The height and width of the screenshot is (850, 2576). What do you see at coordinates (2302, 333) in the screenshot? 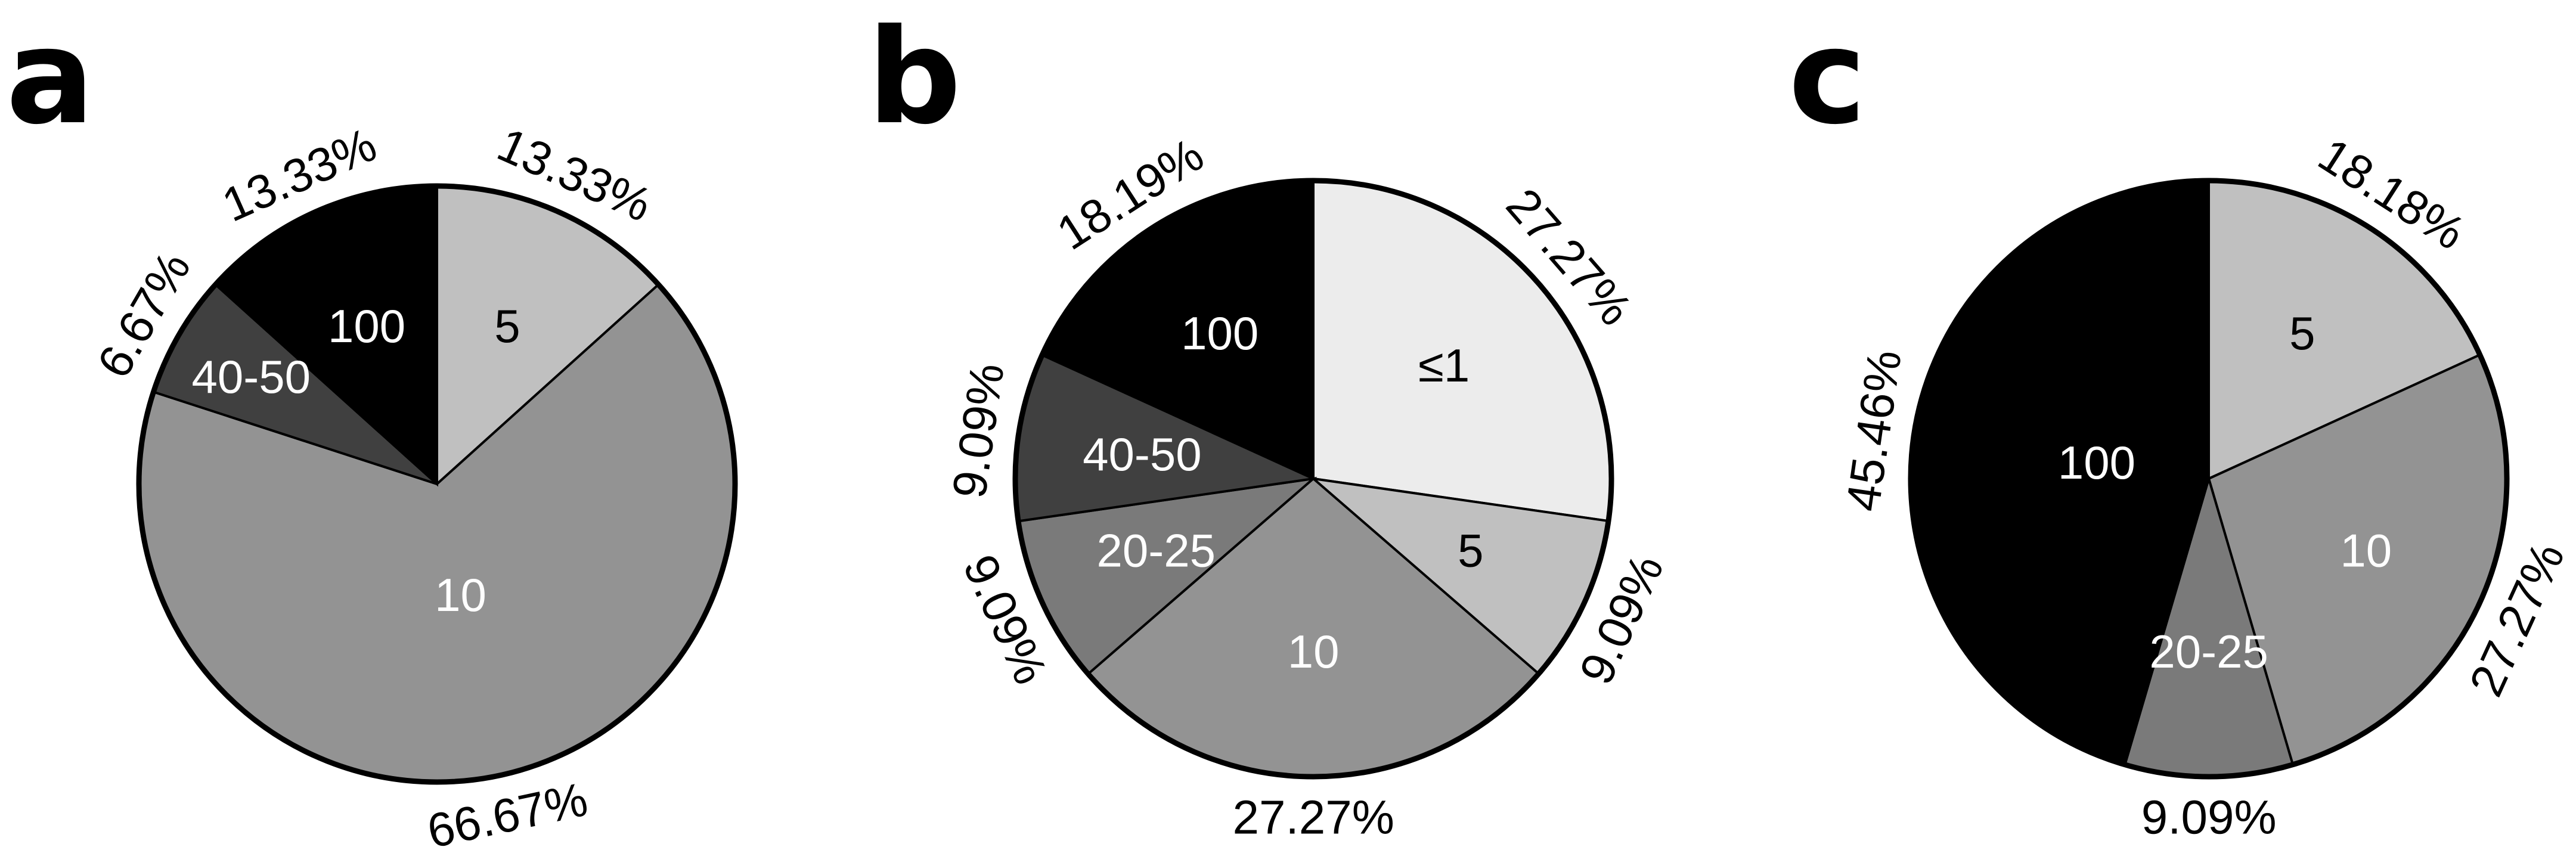
I see `slice-label-c-0: 5` at bounding box center [2302, 333].